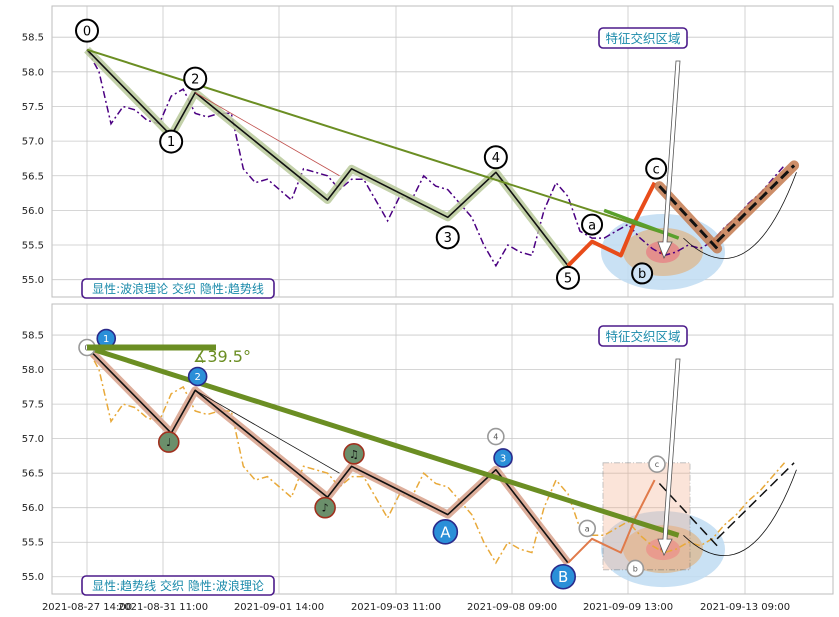 Image resolution: width=839 pixels, height=617 pixels. I want to click on wave-label-9-text: B, so click(563, 577).